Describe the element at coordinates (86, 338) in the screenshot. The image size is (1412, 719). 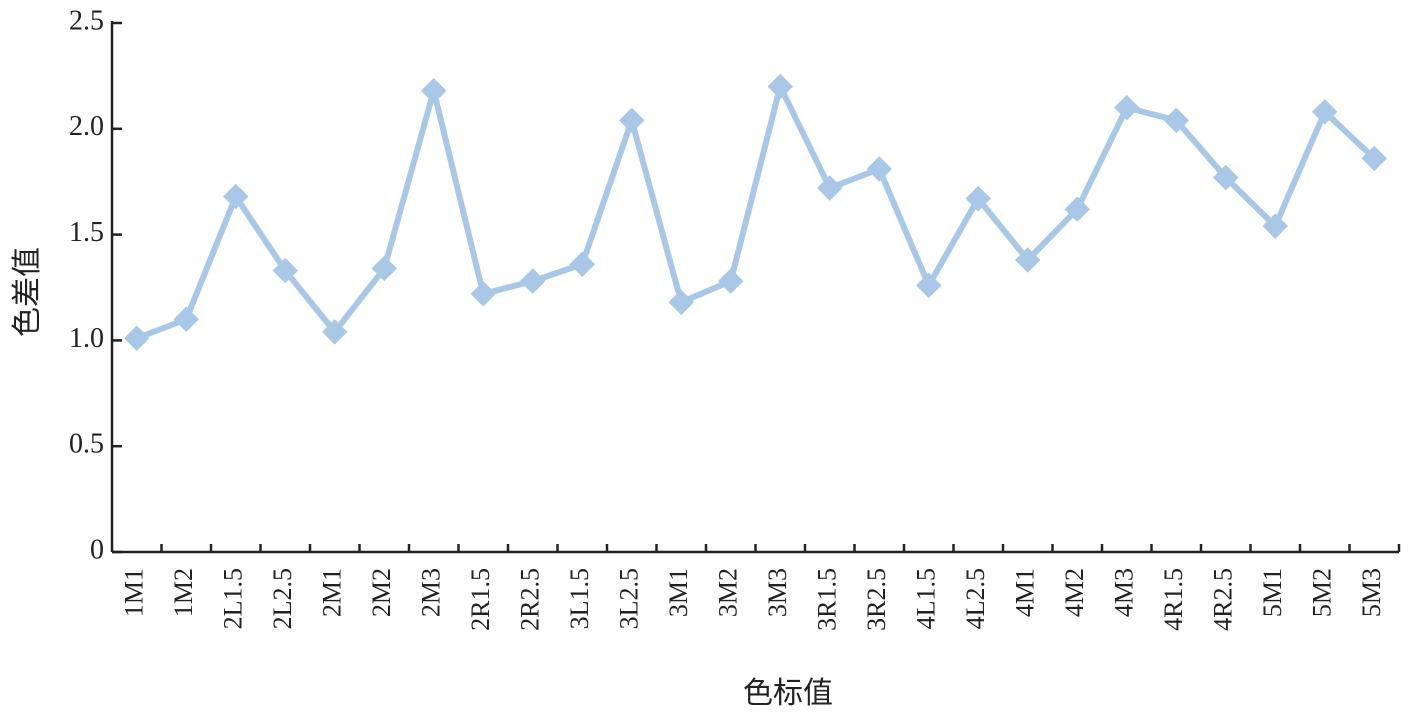
I see `y-tick-label: 1.0` at that location.